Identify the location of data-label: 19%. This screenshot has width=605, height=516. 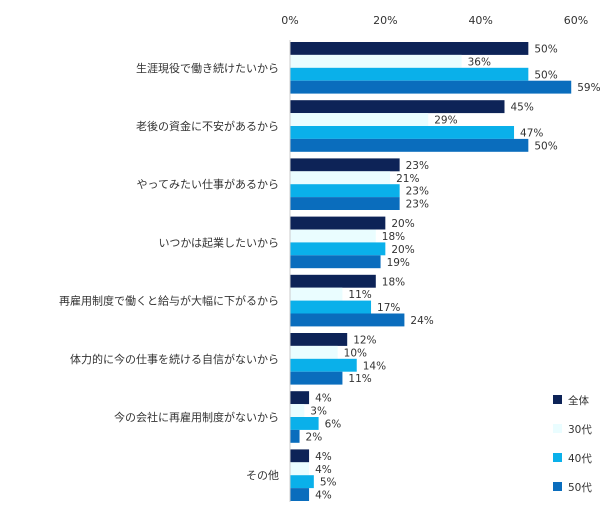
(398, 263).